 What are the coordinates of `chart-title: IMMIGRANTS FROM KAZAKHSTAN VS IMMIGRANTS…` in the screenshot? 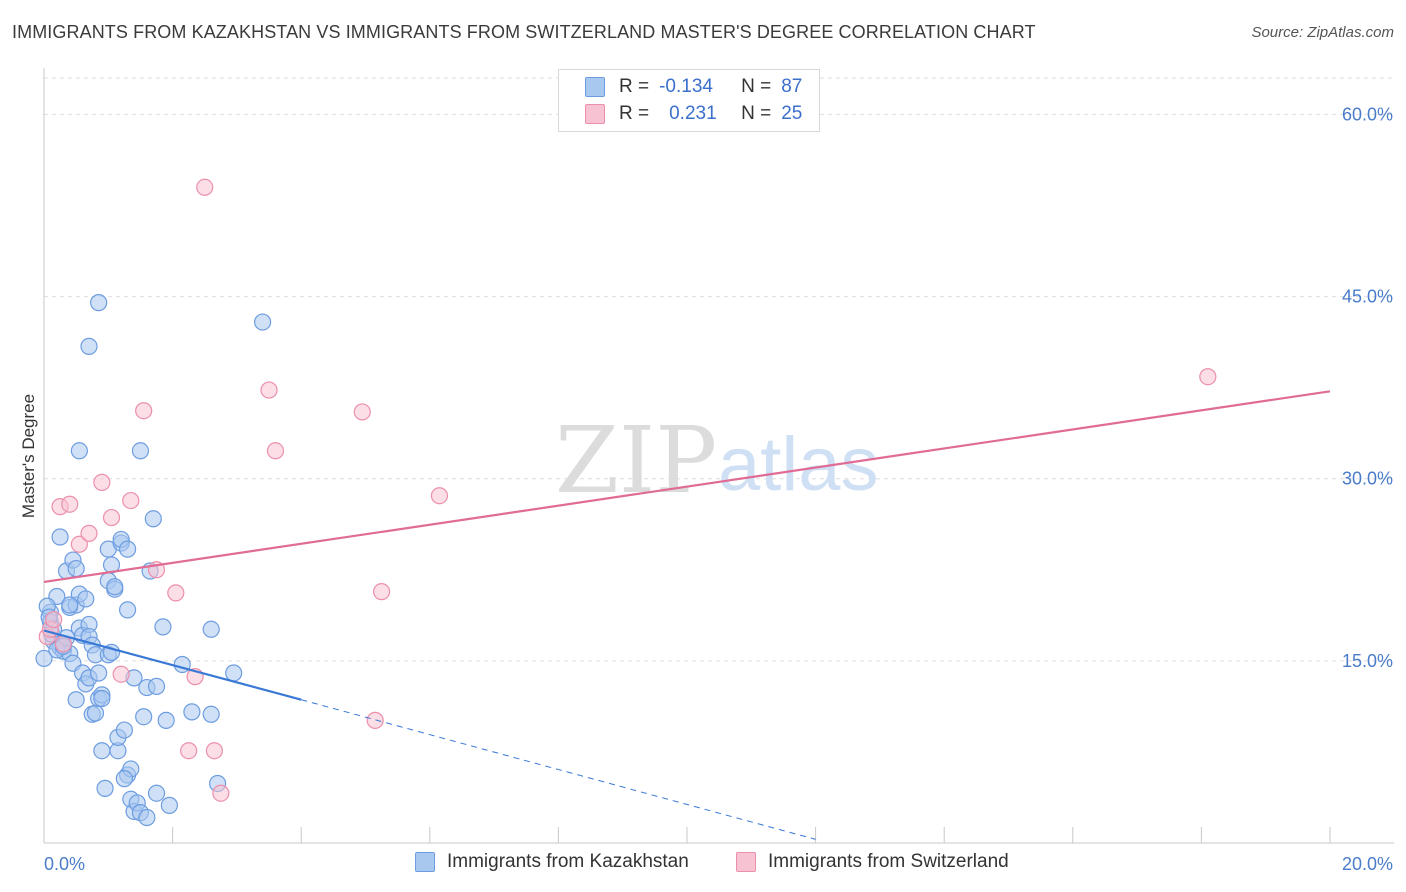 It's located at (524, 32).